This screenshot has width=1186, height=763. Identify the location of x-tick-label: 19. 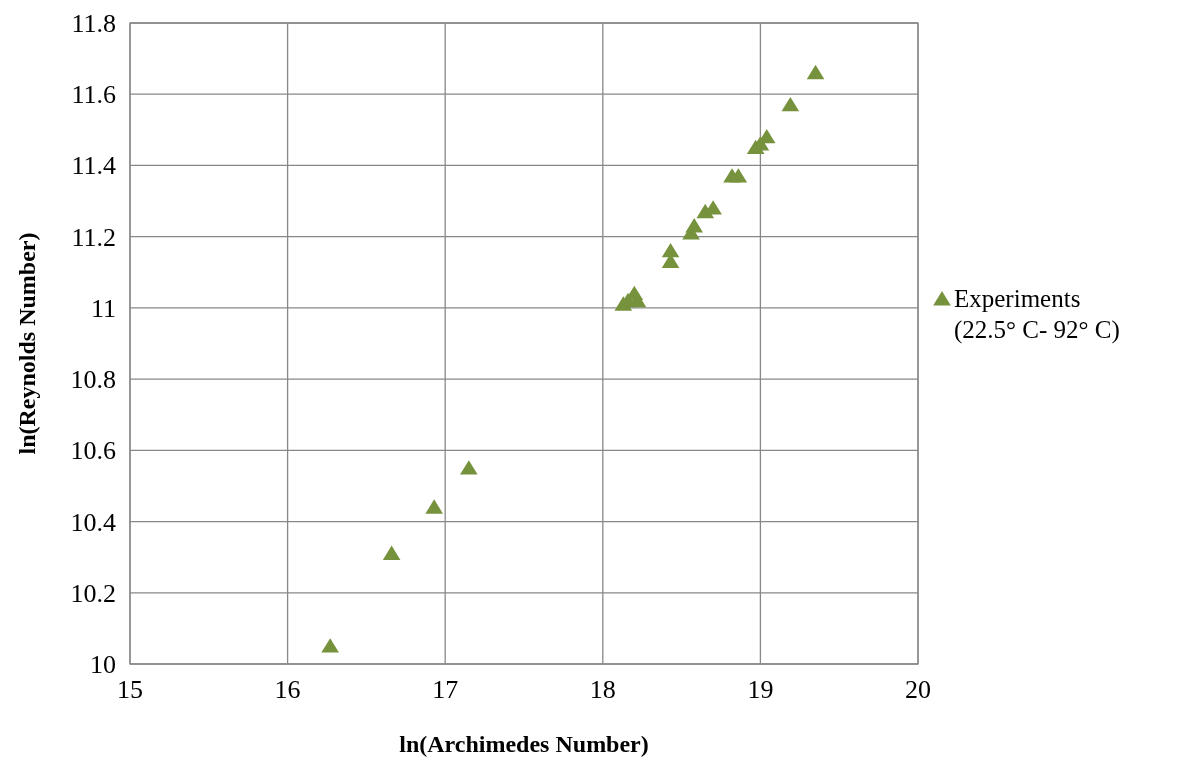
(760, 689).